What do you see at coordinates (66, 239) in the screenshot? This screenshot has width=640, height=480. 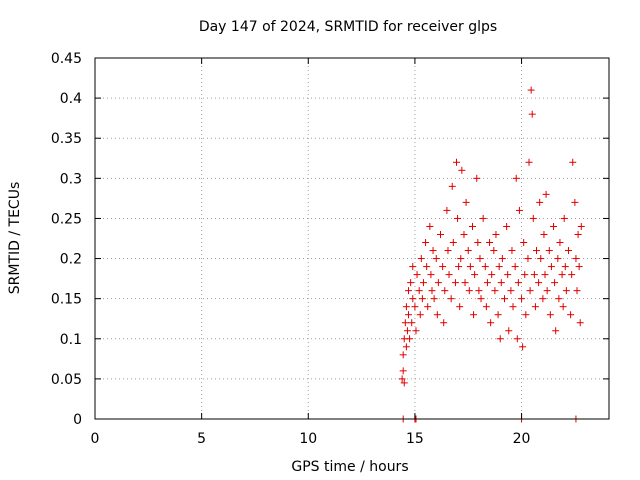 I see `y-tick-labels: 0 0.05 0.1 0.15 0.2 0.25 0.3 0.35 0.4 0.45` at bounding box center [66, 239].